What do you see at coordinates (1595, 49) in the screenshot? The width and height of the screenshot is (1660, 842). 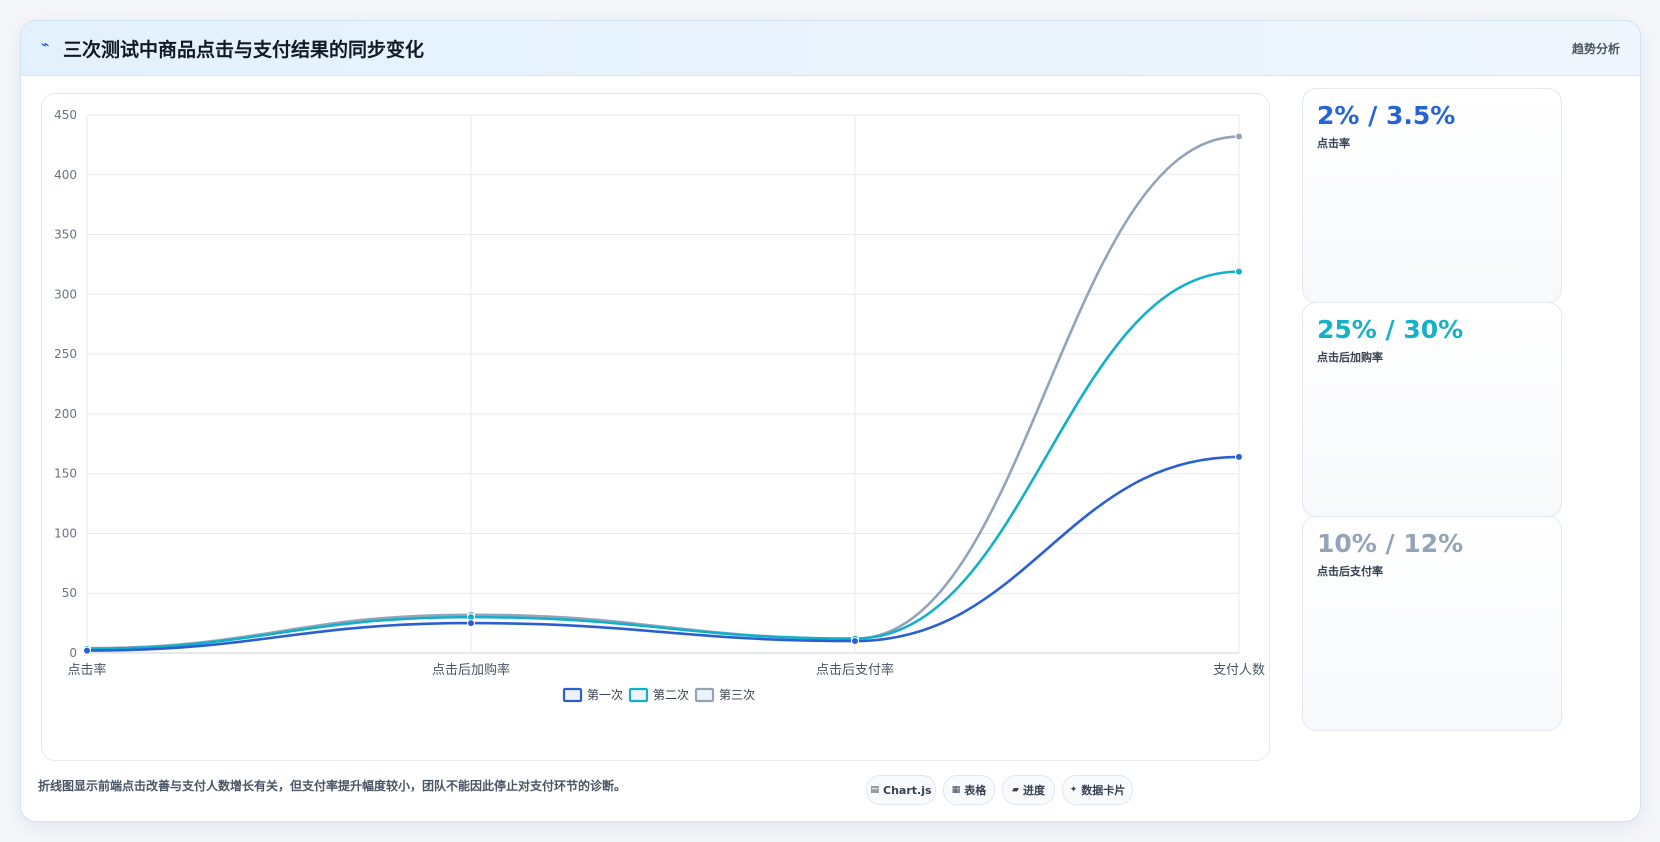 I see `header-tag: 趋势分析` at bounding box center [1595, 49].